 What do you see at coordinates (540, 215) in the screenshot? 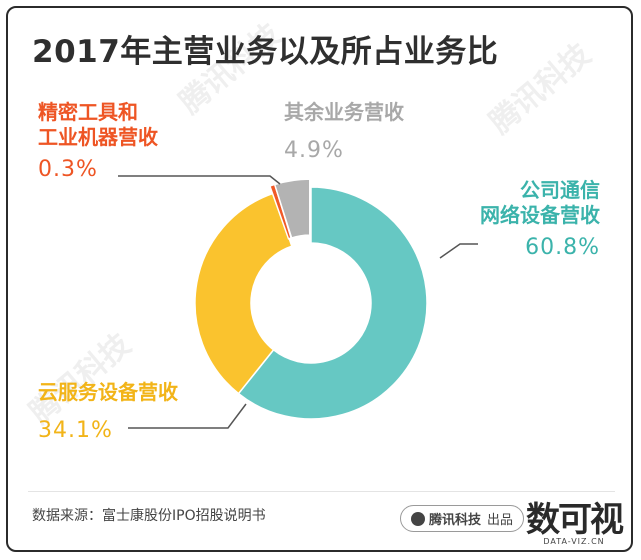
I see `label-comm-line2: 网络设备营收` at bounding box center [540, 215].